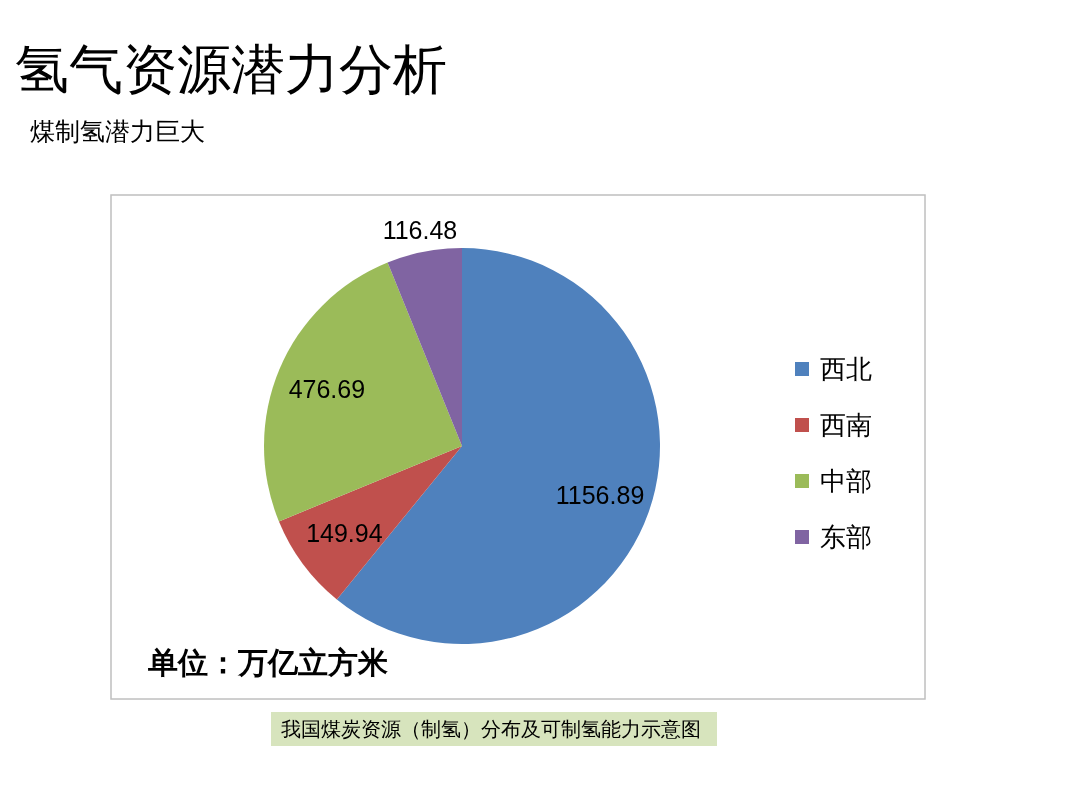 The image size is (1080, 810). What do you see at coordinates (494, 729) in the screenshot?
I see `caption: 我国煤炭资源（制氢）分布及可制氢能力示意图` at bounding box center [494, 729].